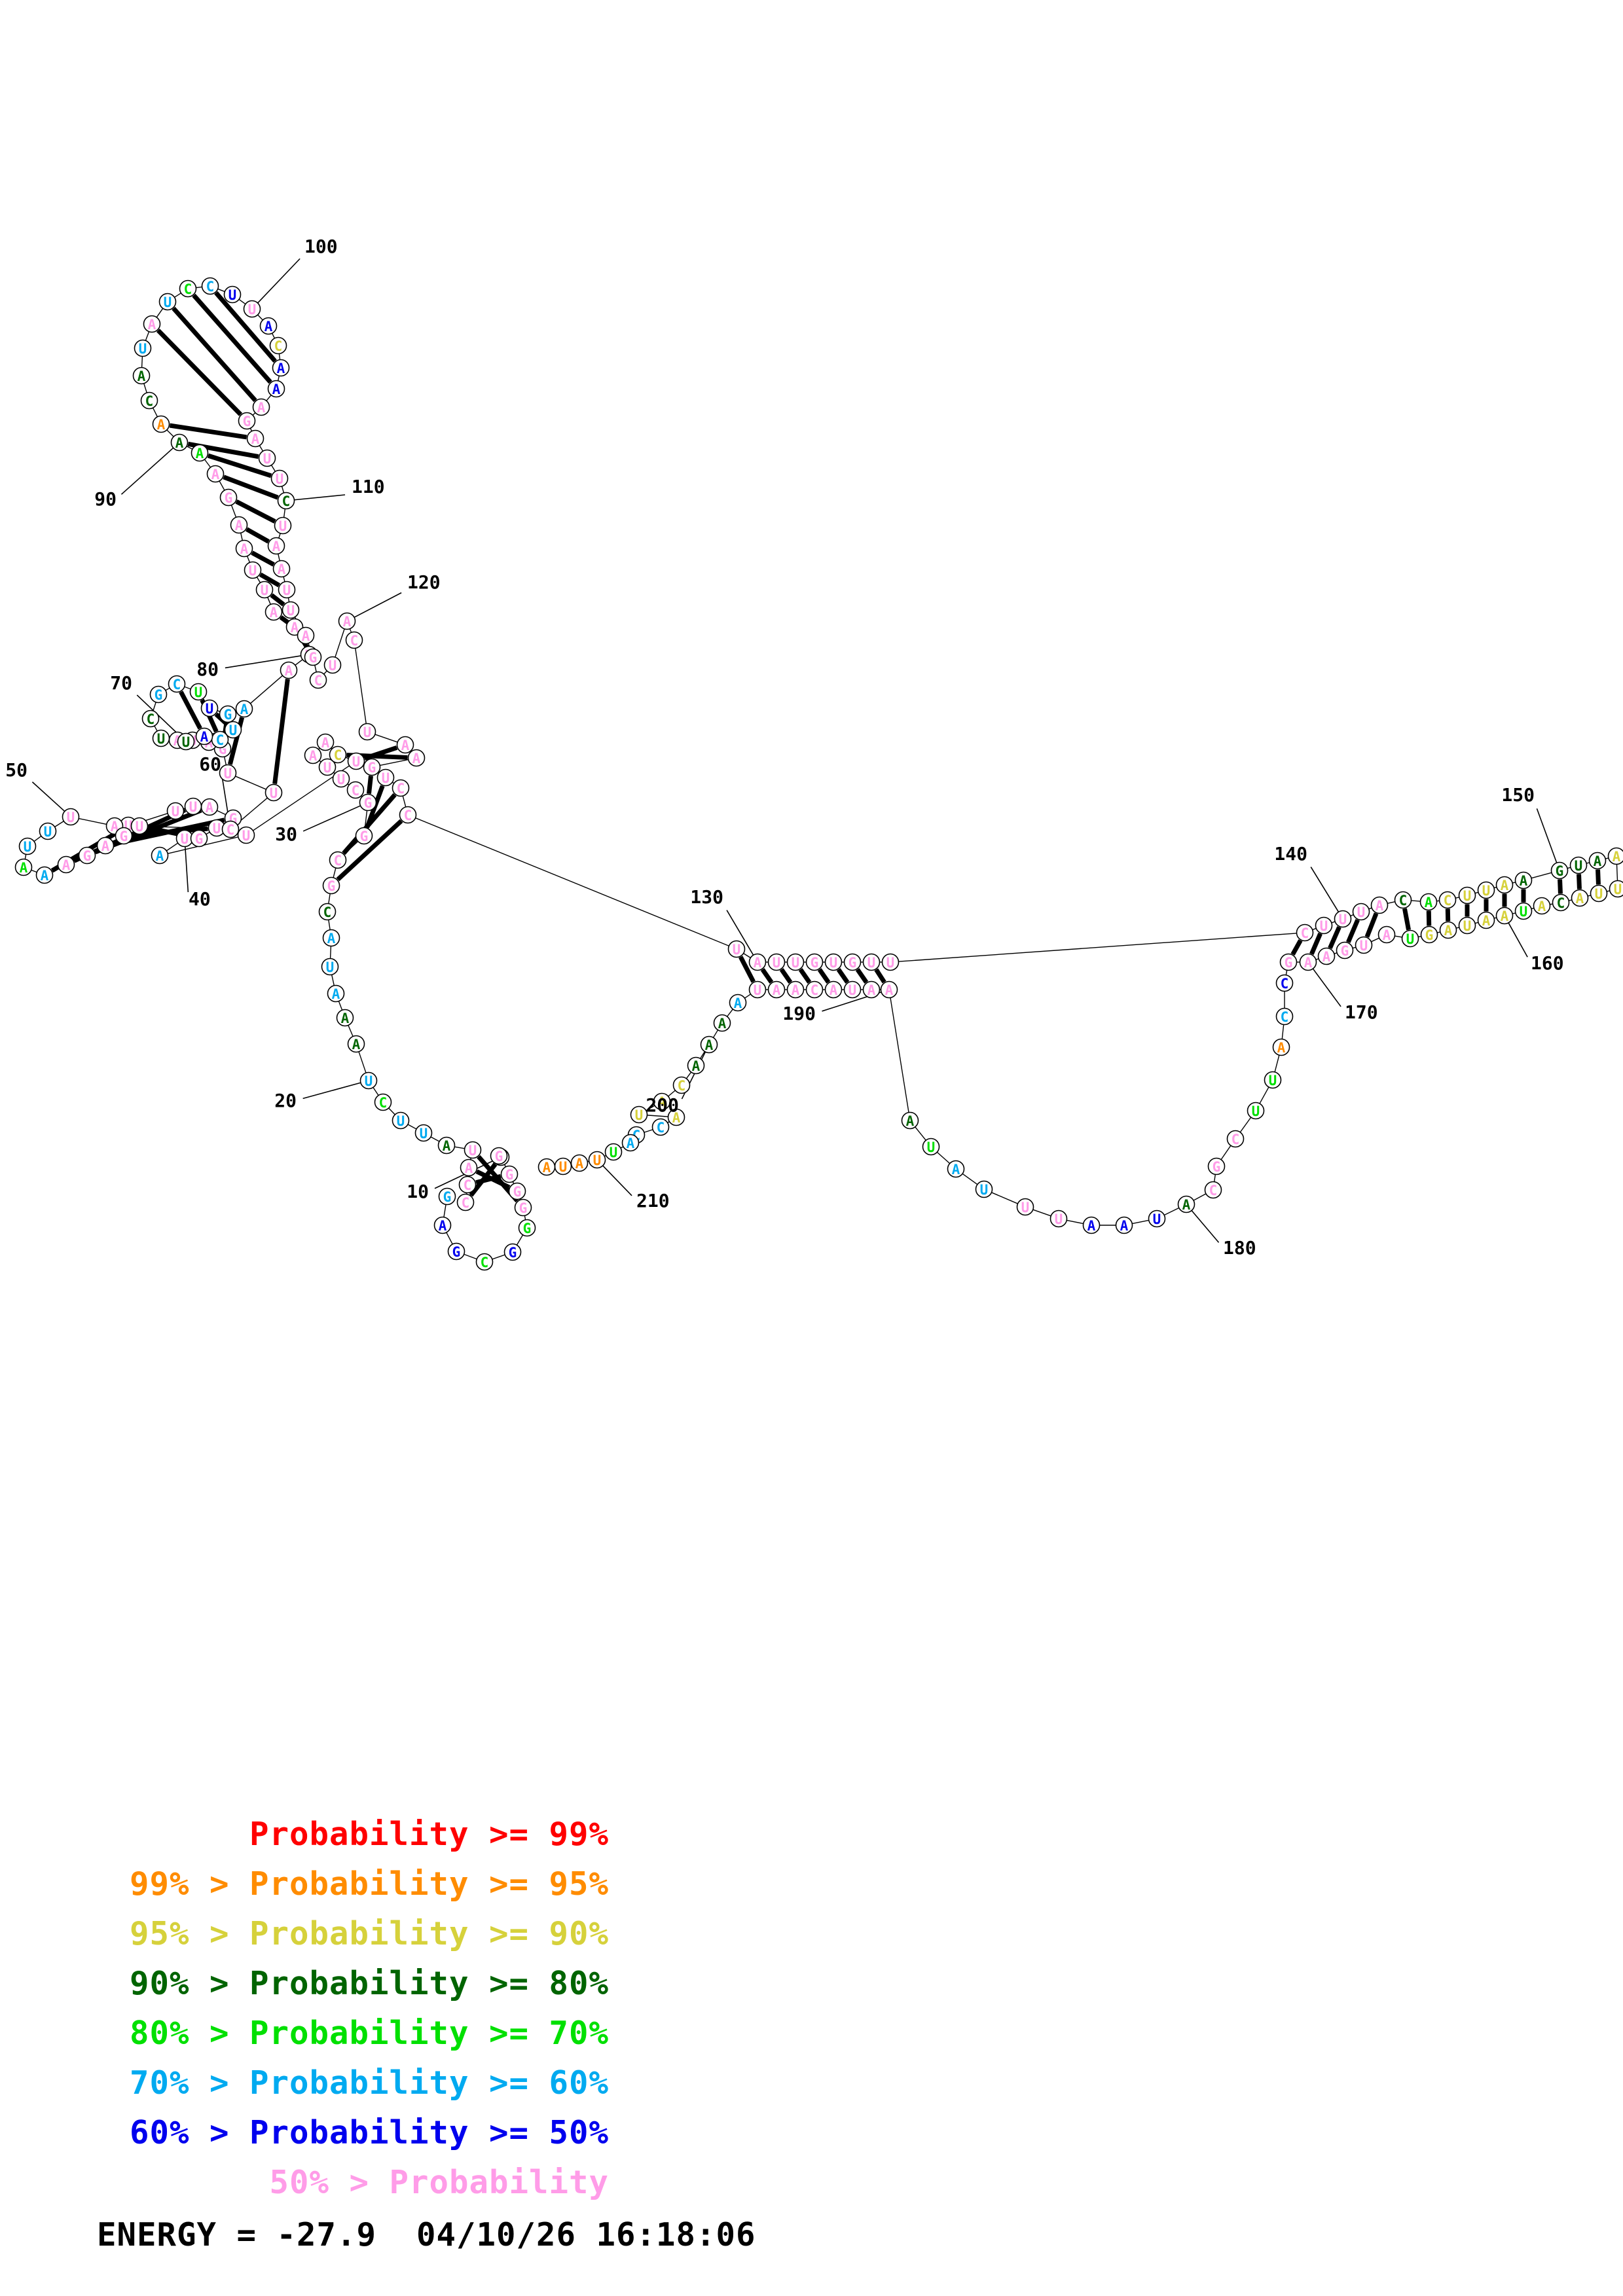 Image resolution: width=1623 pixels, height=2296 pixels. Describe the element at coordinates (369, 2033) in the screenshot. I see `legend-row-70: 80% > Probability >= 70%` at that location.